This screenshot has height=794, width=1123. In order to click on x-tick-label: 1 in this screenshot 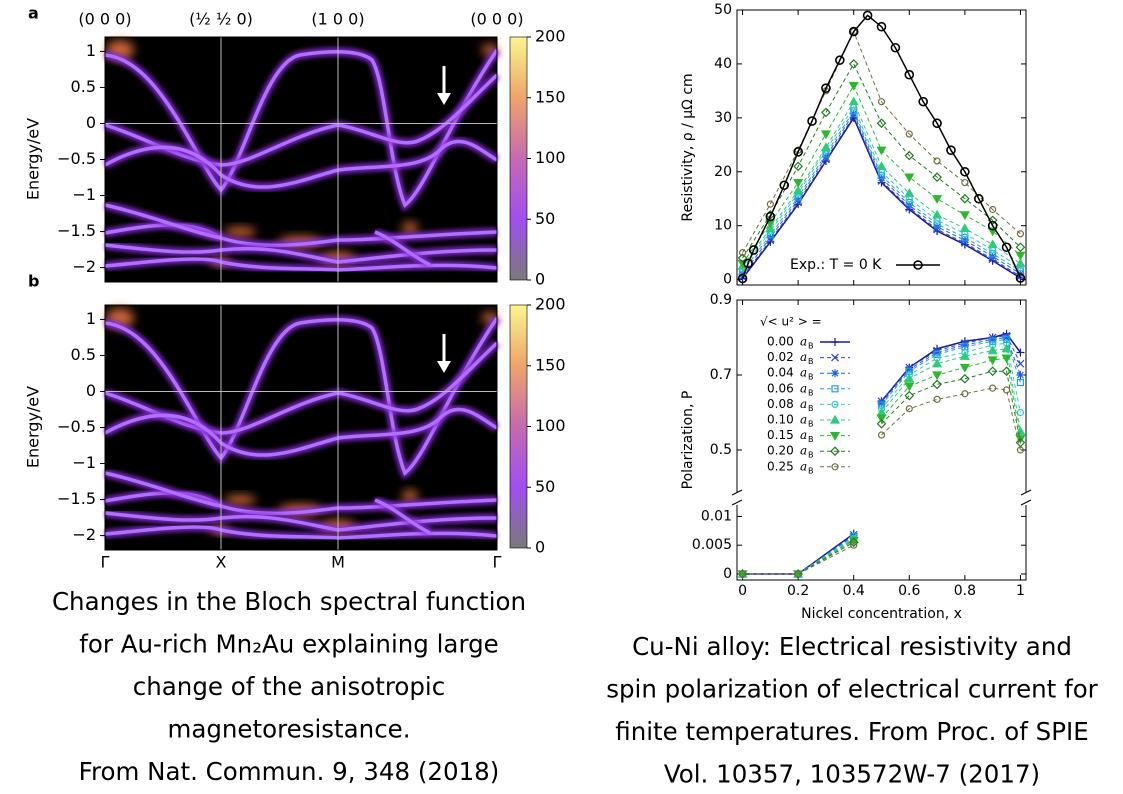, I will do `click(1020, 591)`.